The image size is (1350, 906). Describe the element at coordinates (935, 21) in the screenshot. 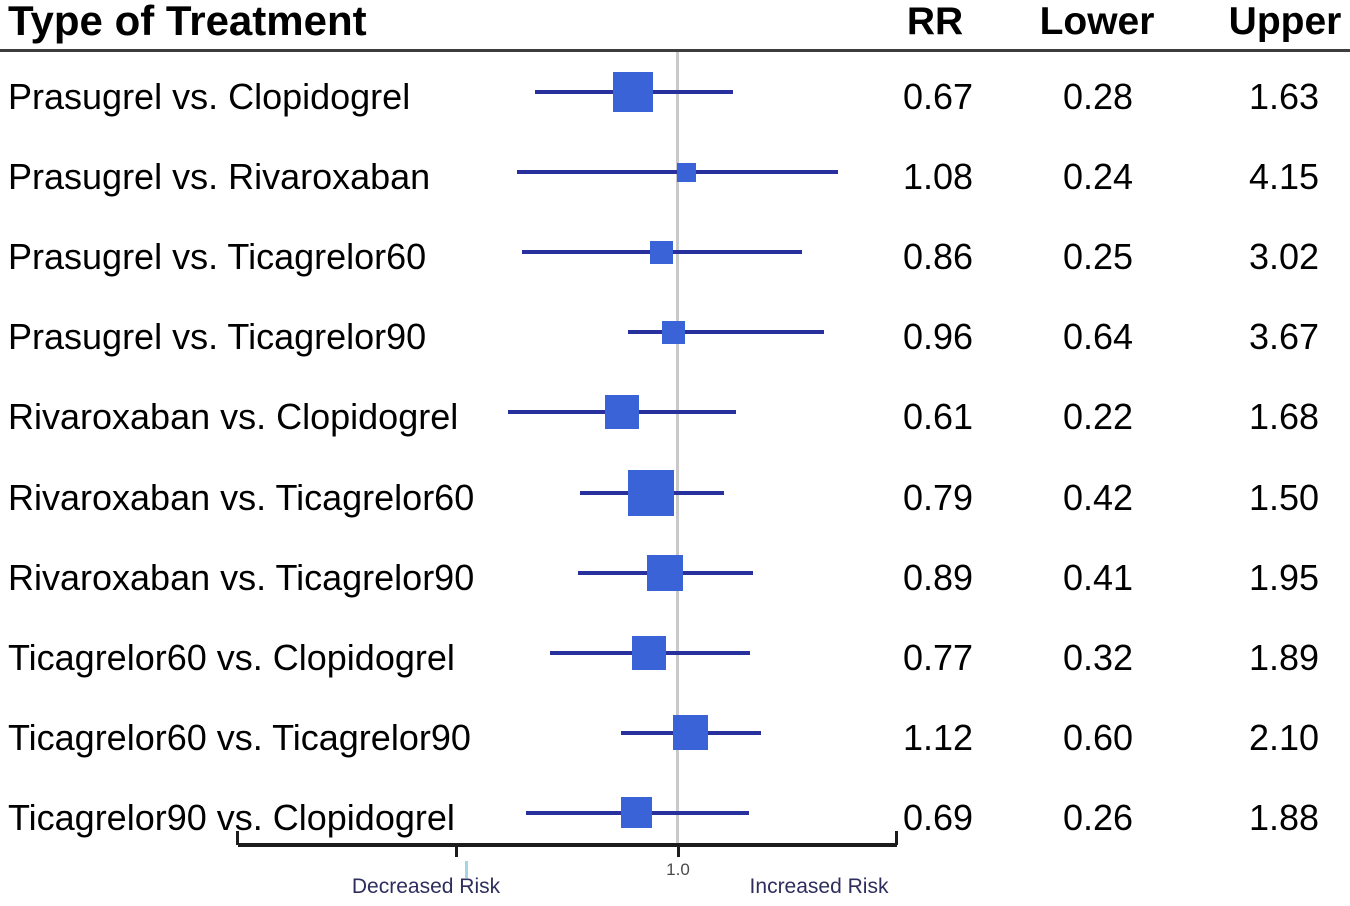

I see `column-header-rr: RR` at that location.